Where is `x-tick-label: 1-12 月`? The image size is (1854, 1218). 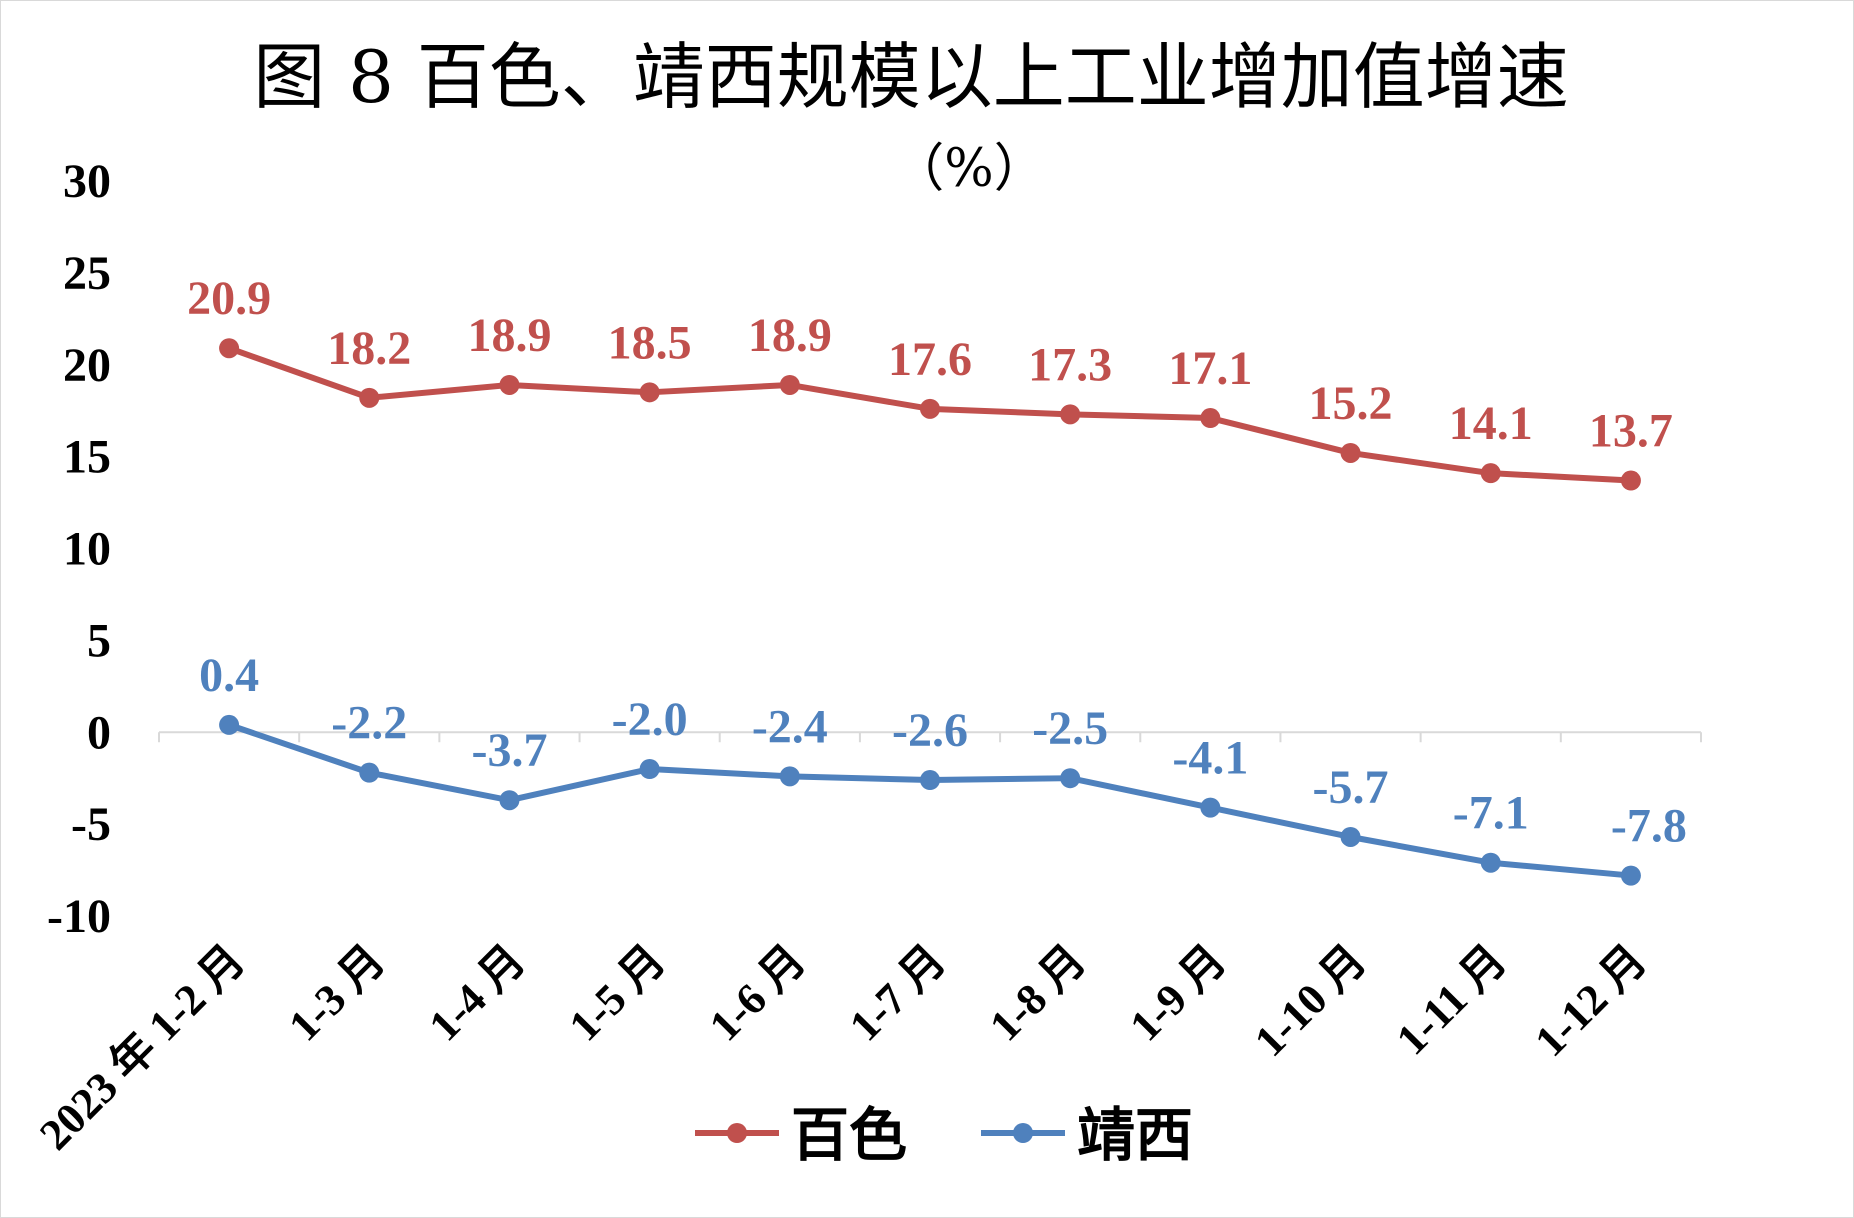
x-tick-label: 1-12 月 is located at coordinates (1590, 1000).